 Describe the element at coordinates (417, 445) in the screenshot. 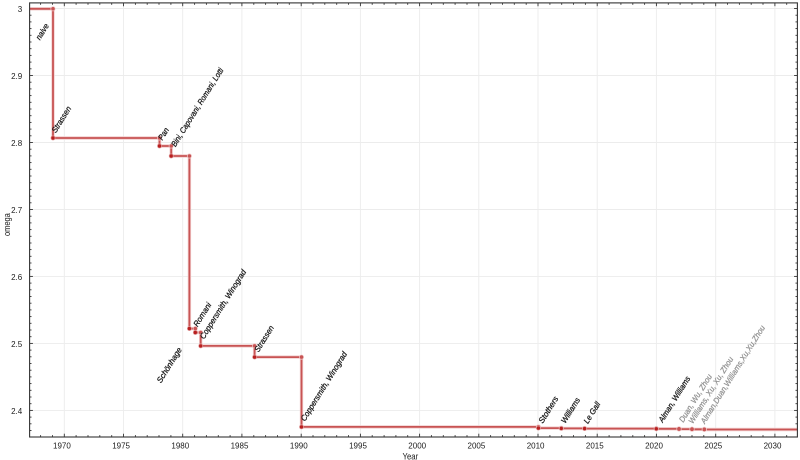

I see `svg-text: 2000` at that location.